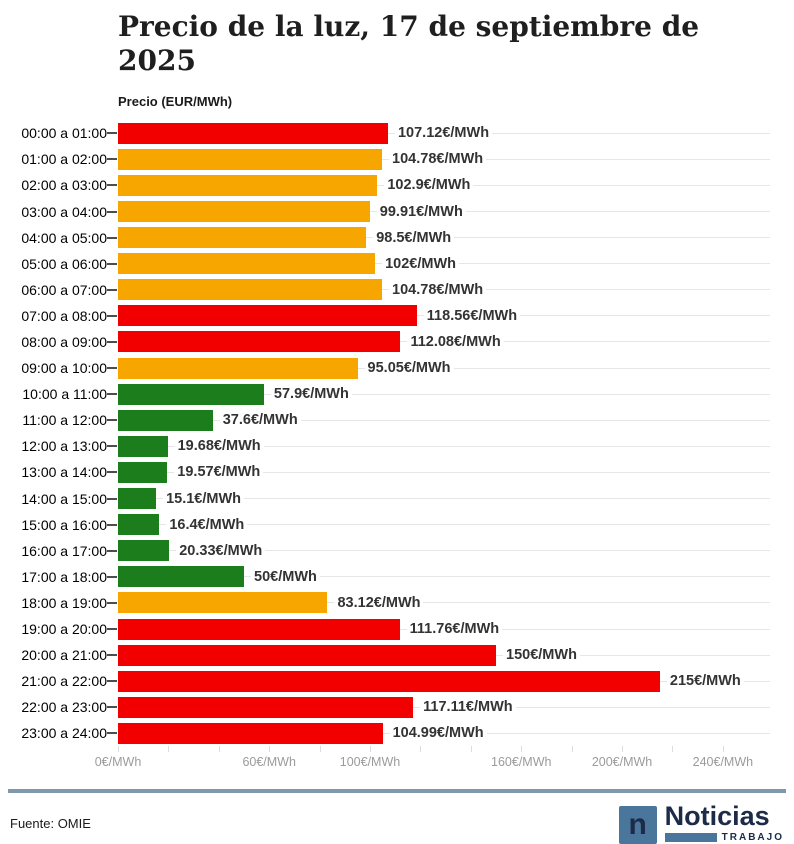  I want to click on category-label: 22:00 a 23:00, so click(64, 707).